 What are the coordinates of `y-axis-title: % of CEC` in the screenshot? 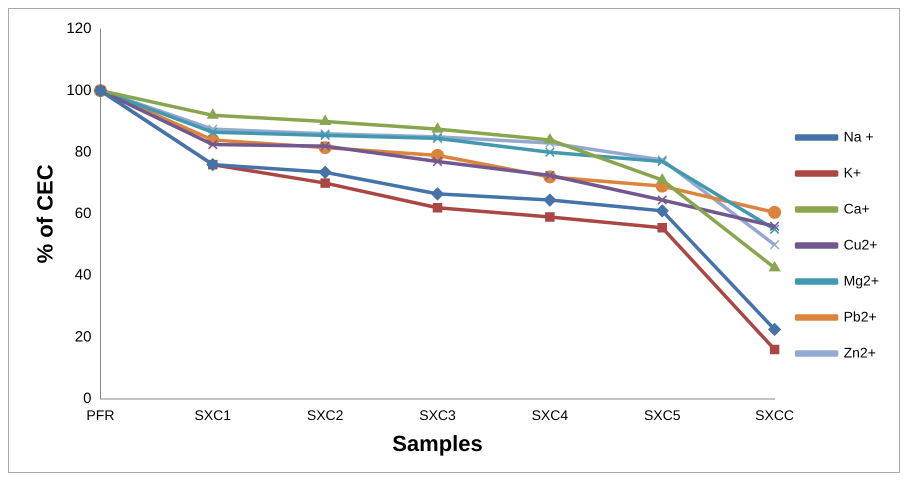 It's located at (45, 214).